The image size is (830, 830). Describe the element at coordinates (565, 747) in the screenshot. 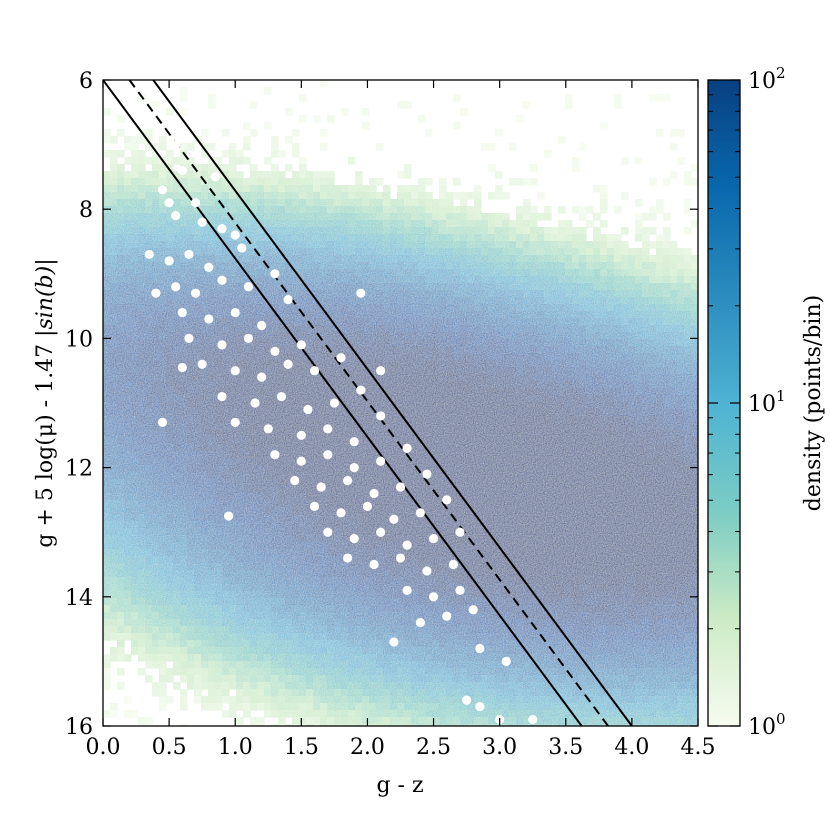

I see `x-tick-label: 3.5` at that location.